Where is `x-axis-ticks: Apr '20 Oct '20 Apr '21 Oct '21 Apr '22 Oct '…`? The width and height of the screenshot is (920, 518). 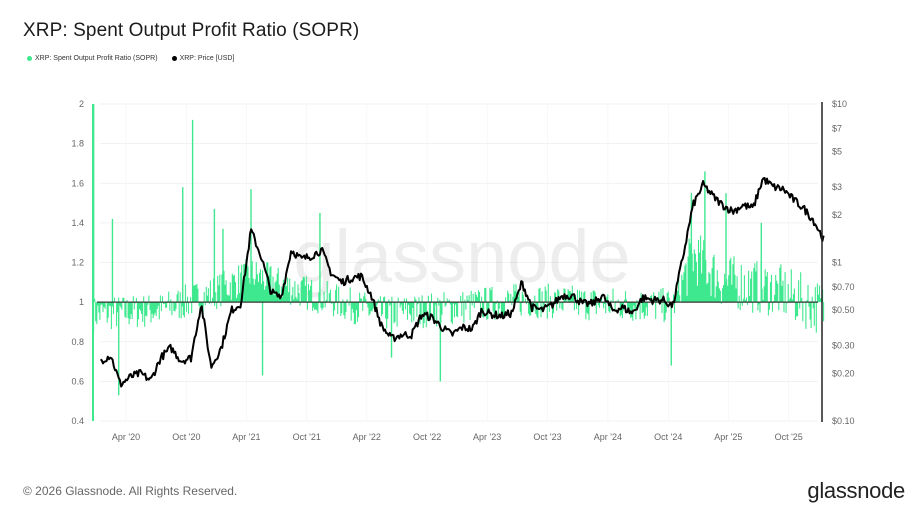 x-axis-ticks: Apr '20 Oct '20 Apr '21 Oct '21 Apr '22 Oct '… is located at coordinates (457, 437).